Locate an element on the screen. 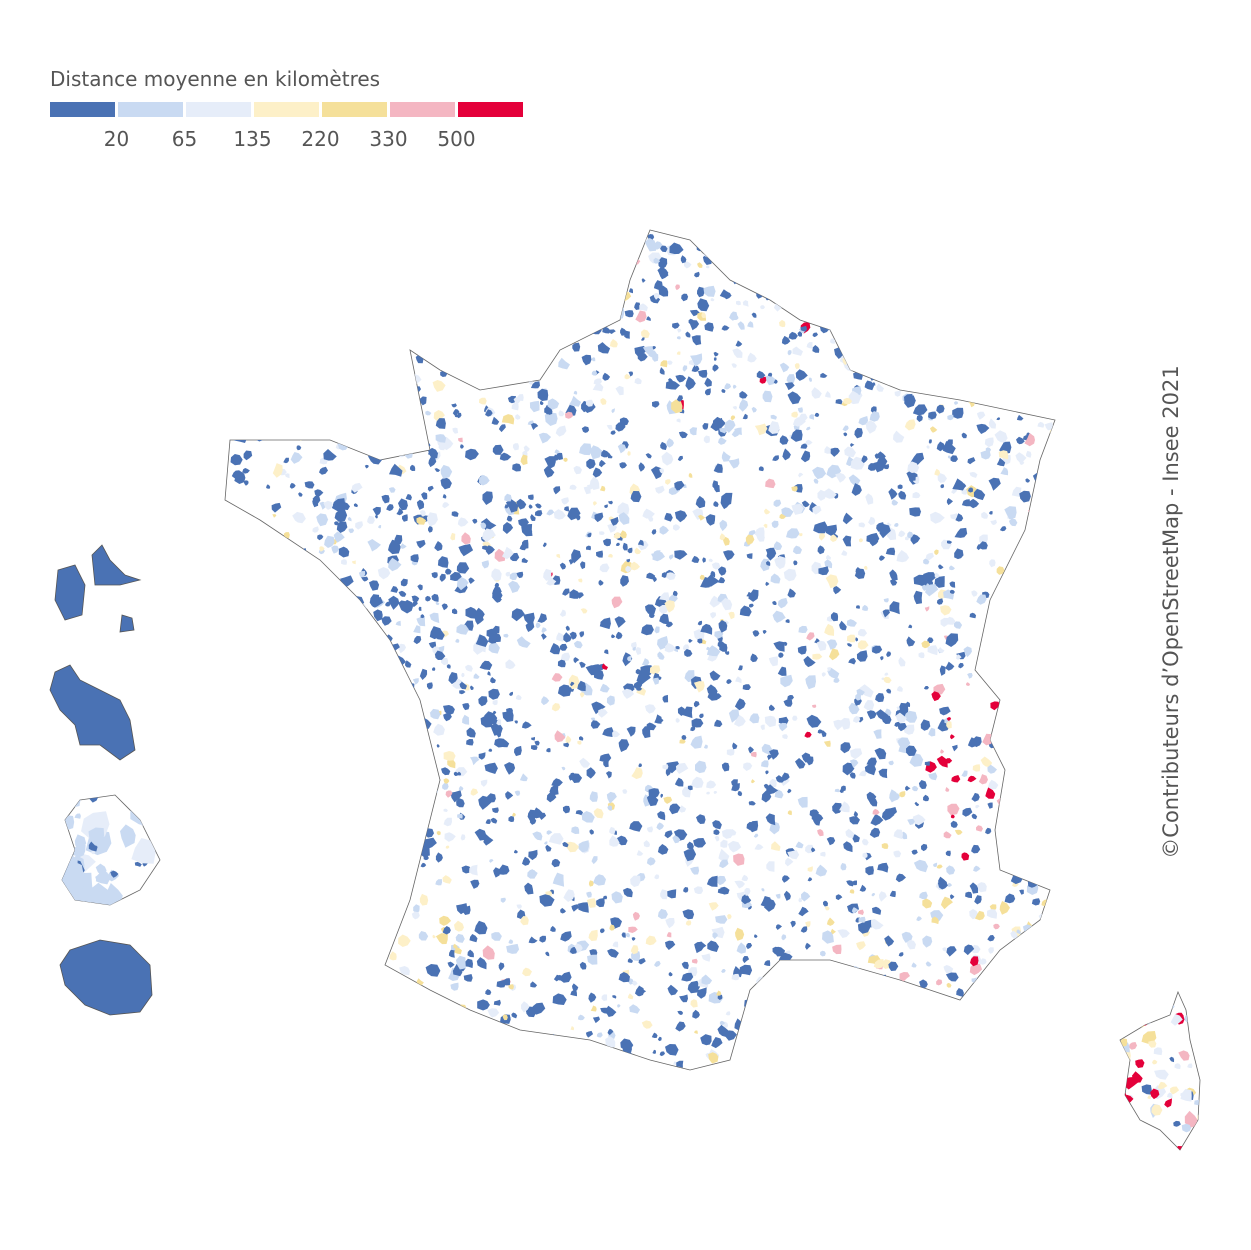 The height and width of the screenshot is (1250, 1251). legend-label: 65 is located at coordinates (184, 139).